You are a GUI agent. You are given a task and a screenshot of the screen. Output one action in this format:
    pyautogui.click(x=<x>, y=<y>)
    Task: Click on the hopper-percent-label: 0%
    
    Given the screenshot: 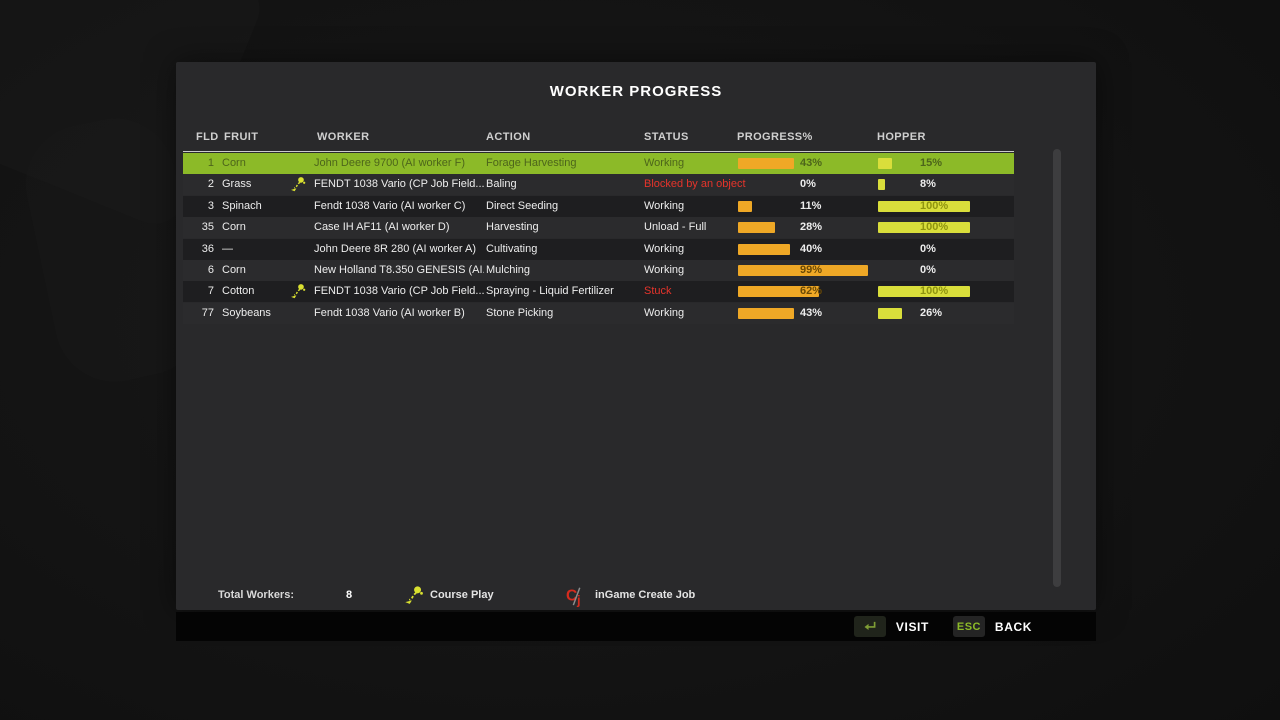 What is the action you would take?
    pyautogui.click(x=928, y=248)
    